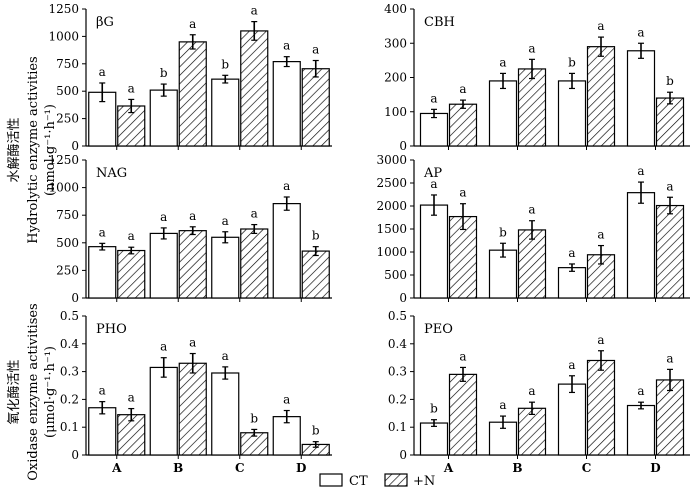 This screenshot has height=491, width=700. Describe the element at coordinates (67, 270) in the screenshot. I see `y-tick-label: 250` at that location.